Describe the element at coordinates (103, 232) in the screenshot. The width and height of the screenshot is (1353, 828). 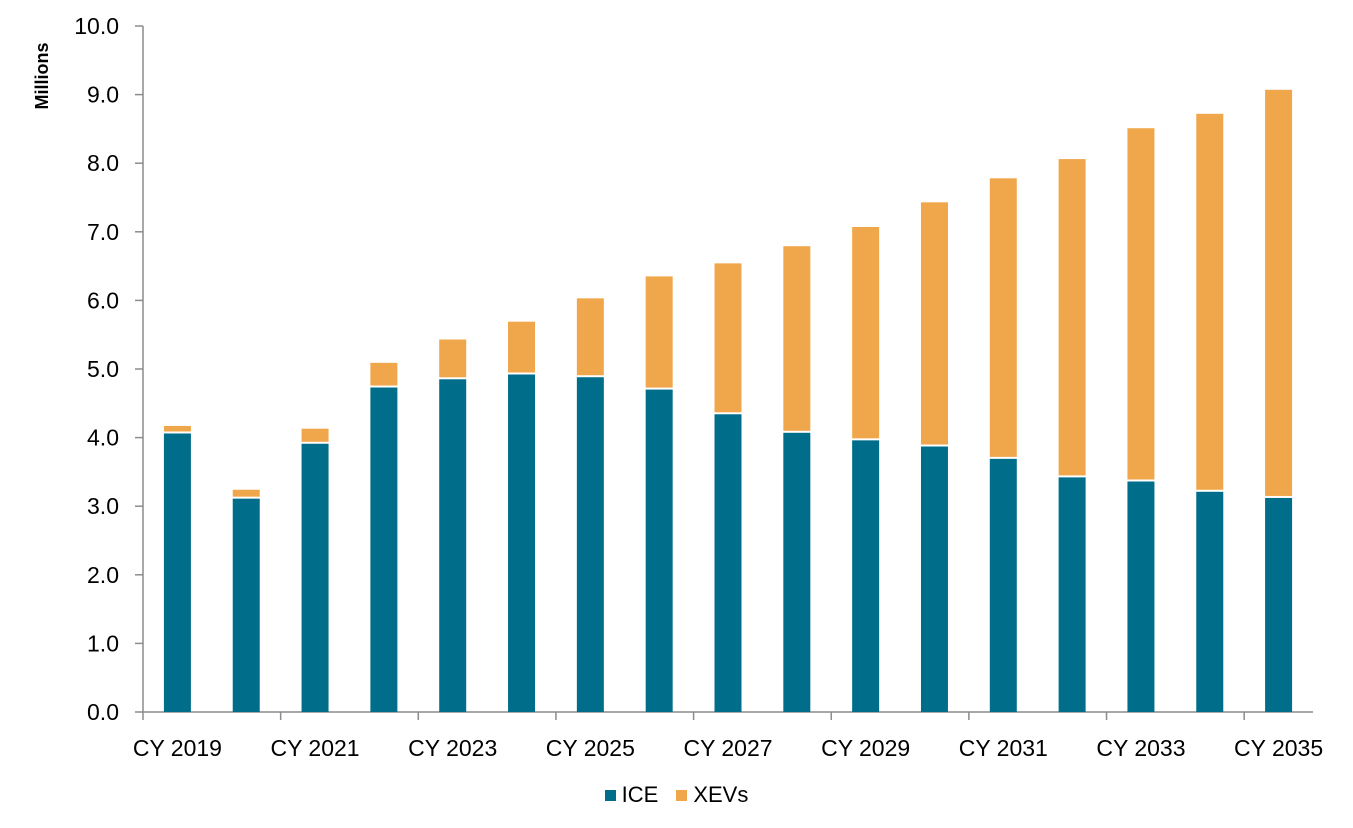
I see `y-tick-label: 7.0` at that location.